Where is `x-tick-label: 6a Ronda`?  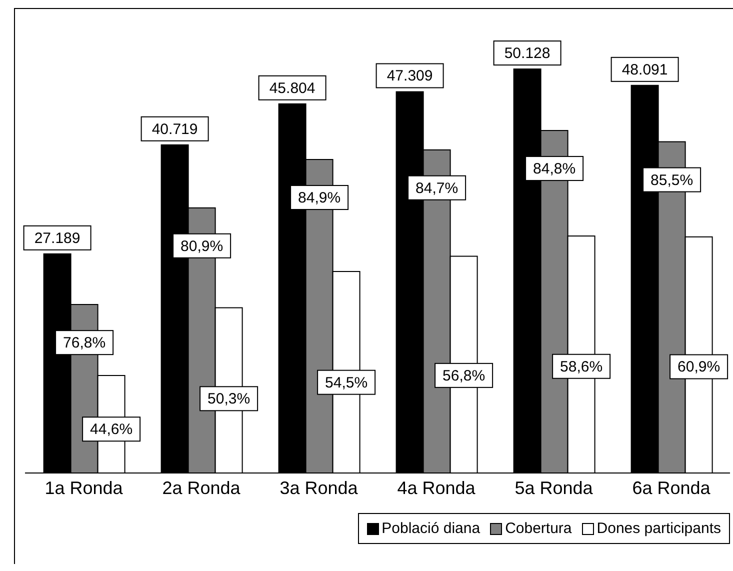 x-tick-label: 6a Ronda is located at coordinates (672, 488).